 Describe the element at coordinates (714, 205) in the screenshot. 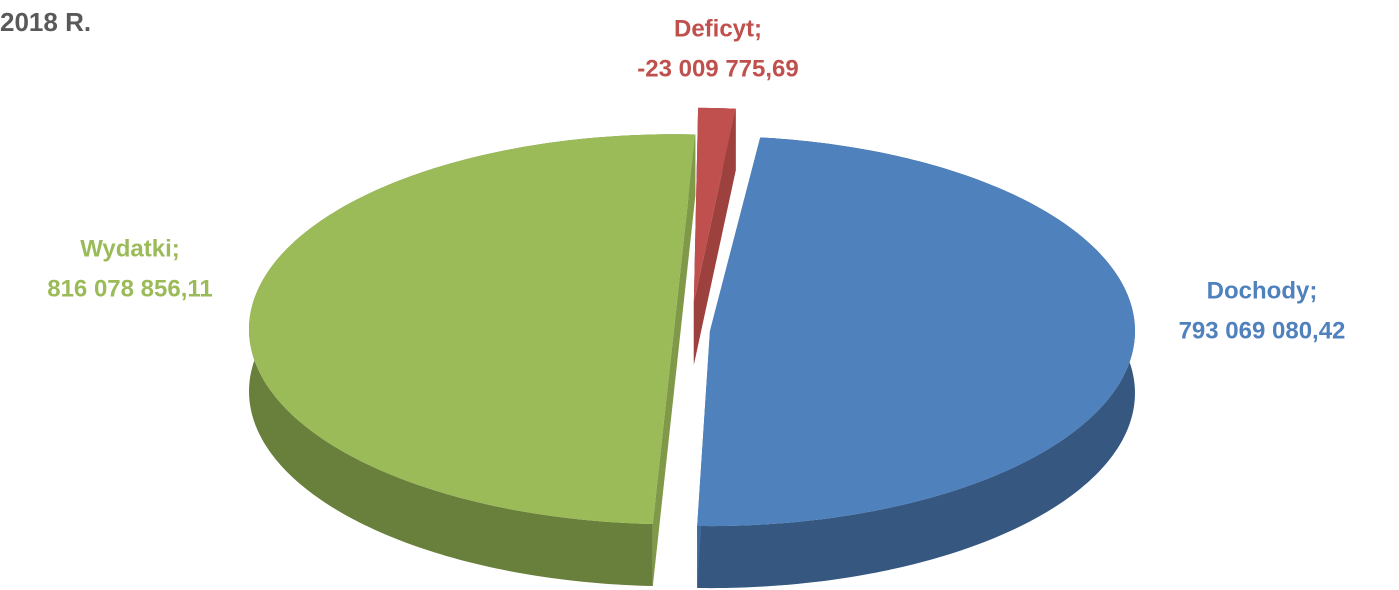

I see `slice` at that location.